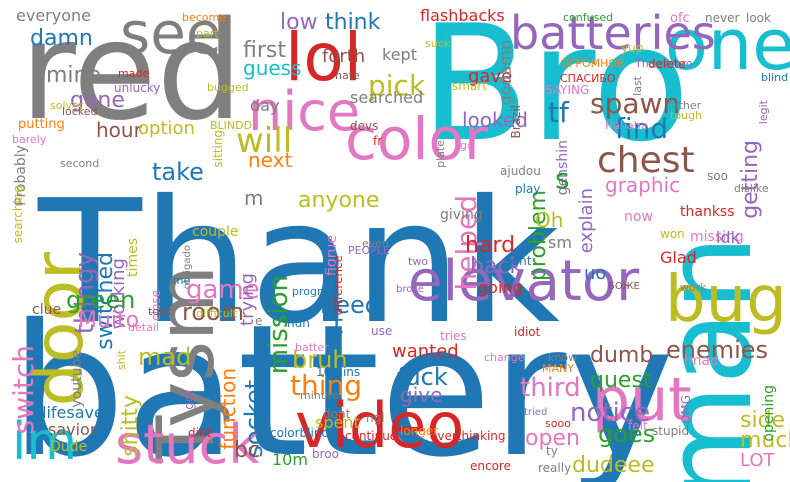 Image resolution: width=790 pixels, height=482 pixels. What do you see at coordinates (137, 88) in the screenshot?
I see `word: unlucky` at bounding box center [137, 88].